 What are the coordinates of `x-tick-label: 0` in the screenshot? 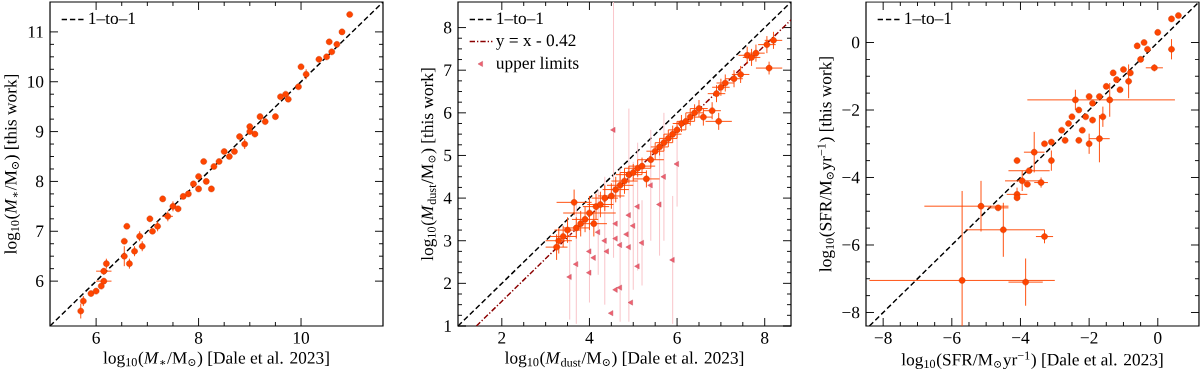 It's located at (1158, 338).